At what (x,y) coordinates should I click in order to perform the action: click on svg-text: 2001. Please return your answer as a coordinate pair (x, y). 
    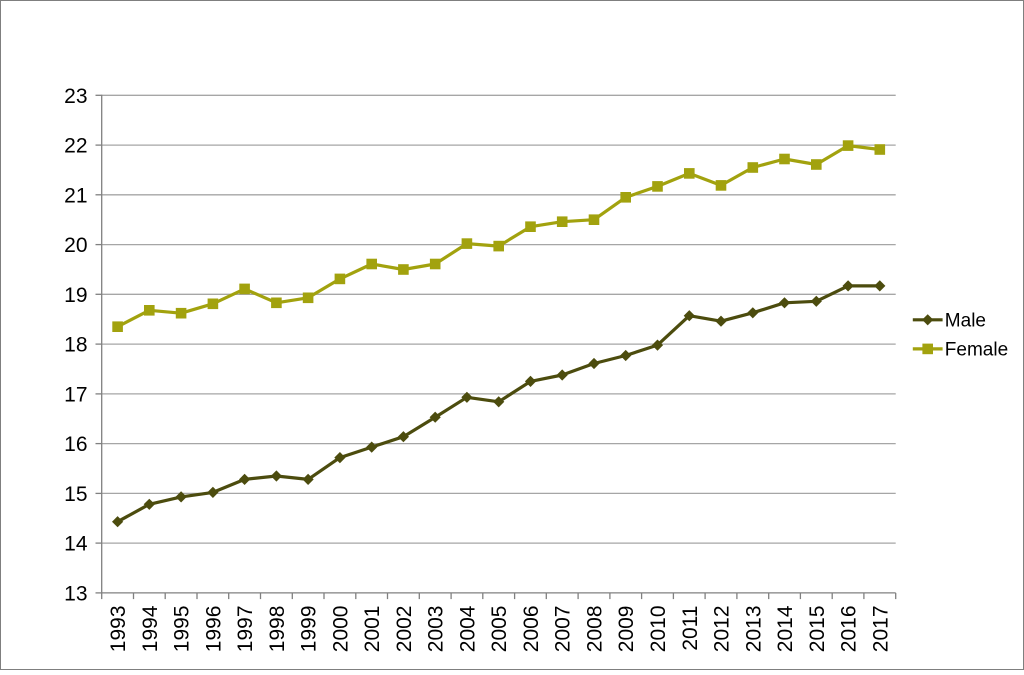
    Looking at the image, I should click on (372, 629).